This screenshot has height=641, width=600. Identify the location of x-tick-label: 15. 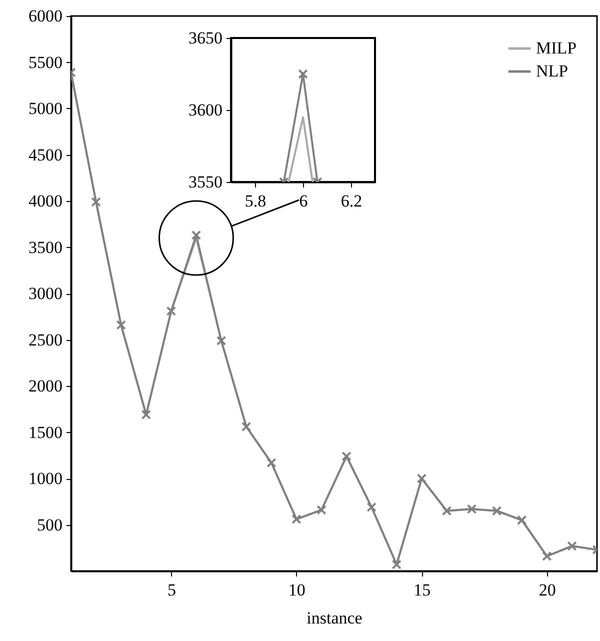
(422, 590).